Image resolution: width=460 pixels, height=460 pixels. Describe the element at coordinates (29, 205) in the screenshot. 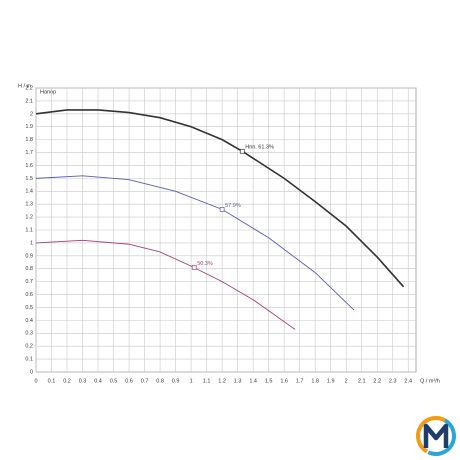

I see `y-tick-label: 1.3` at that location.